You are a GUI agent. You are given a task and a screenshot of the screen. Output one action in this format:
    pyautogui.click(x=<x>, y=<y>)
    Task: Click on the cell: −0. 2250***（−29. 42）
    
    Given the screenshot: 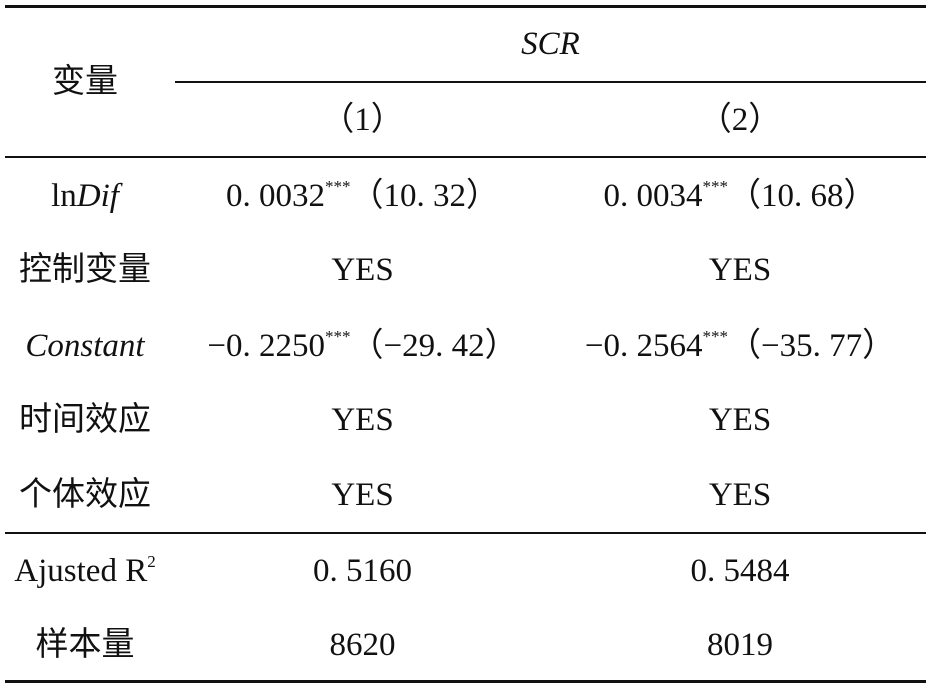 What is the action you would take?
    pyautogui.click(x=362, y=346)
    